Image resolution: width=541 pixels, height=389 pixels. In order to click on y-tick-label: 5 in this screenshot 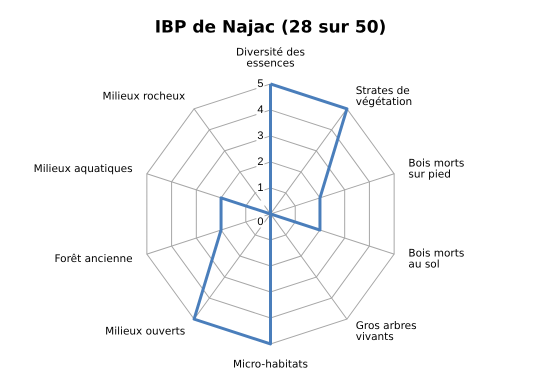, I will do `click(260, 84)`.